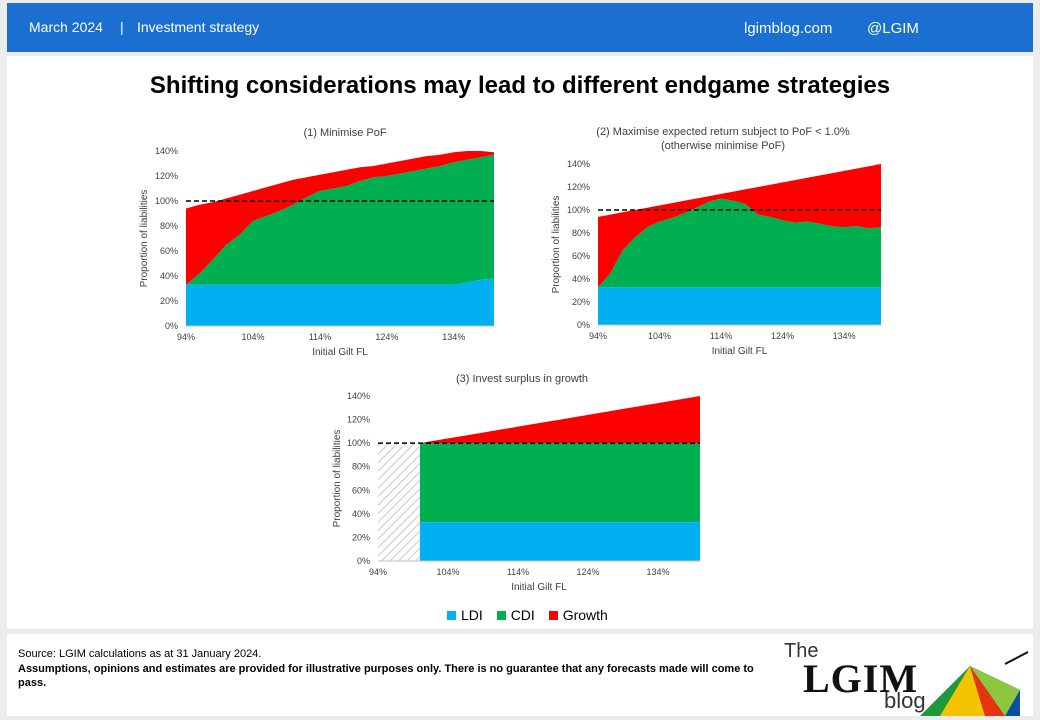 This screenshot has height=720, width=1040. I want to click on header-date: March 2024, so click(66, 27).